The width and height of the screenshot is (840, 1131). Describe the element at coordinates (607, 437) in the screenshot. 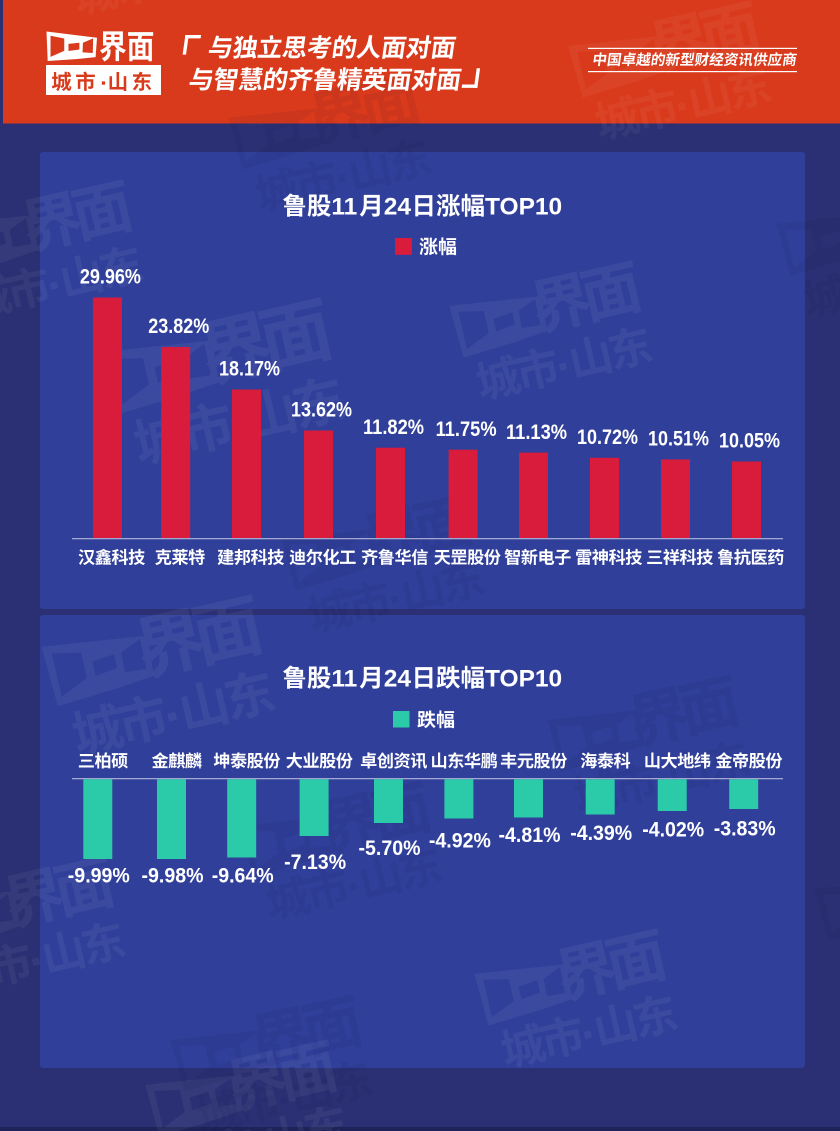

I see `svg-text: 10.72%` at that location.